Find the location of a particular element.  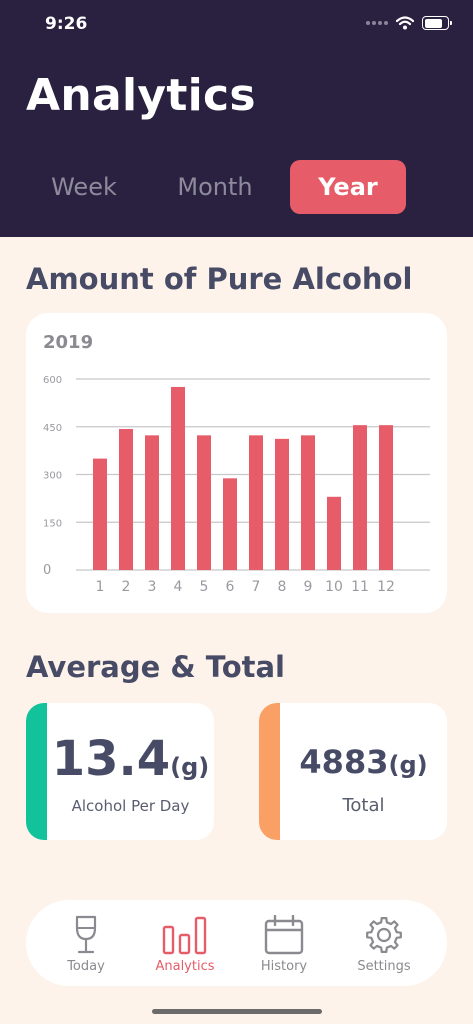

tab-today-label: Today is located at coordinates (86, 966).